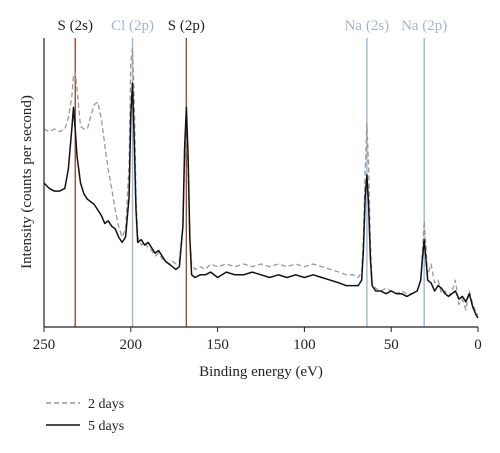  Describe the element at coordinates (257, 340) in the screenshot. I see `x-tick-labels: 250 200 150 100 50 0` at that location.